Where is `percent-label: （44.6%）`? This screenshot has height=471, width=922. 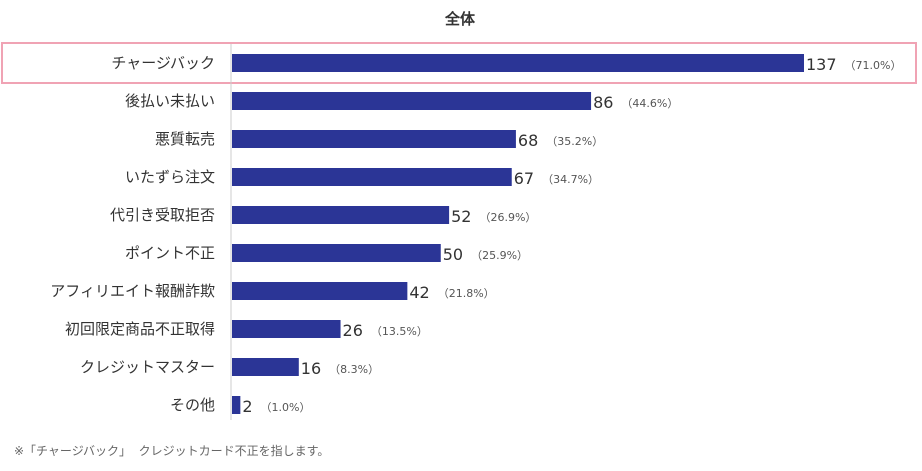 percent-label: （44.6%） is located at coordinates (649, 103).